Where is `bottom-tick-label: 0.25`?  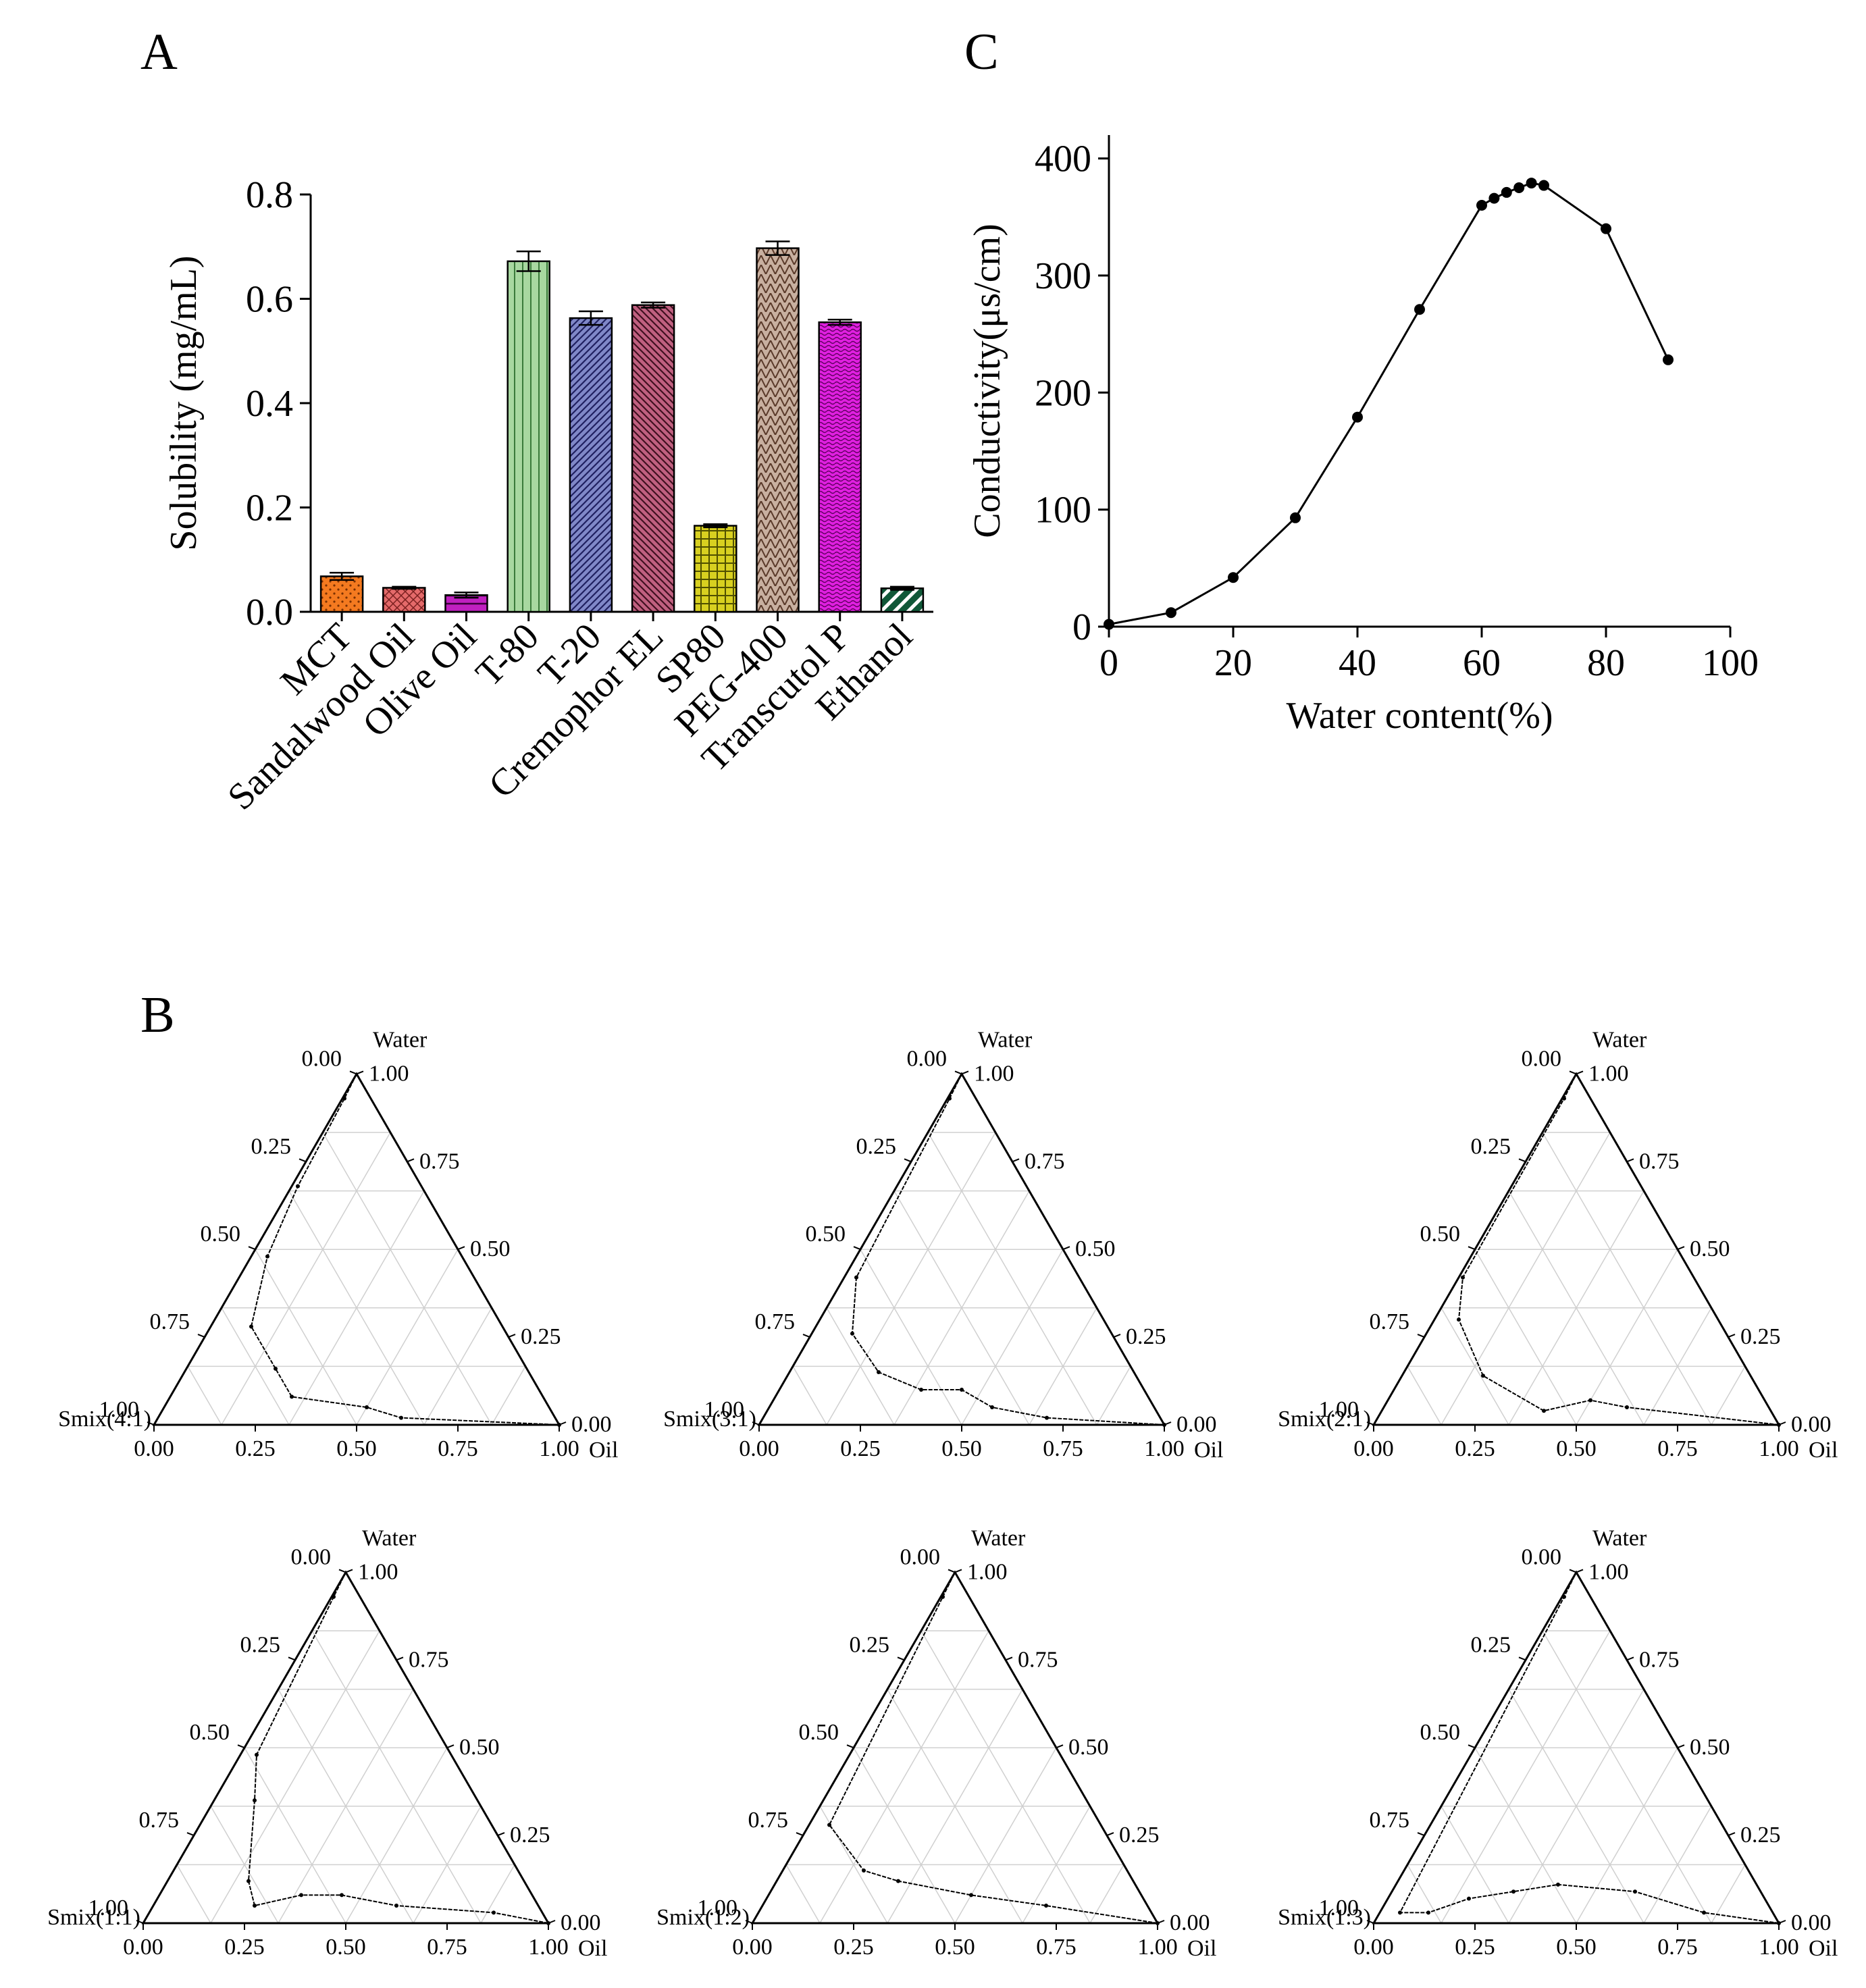 bottom-tick-label: 0.25 is located at coordinates (1475, 1947).